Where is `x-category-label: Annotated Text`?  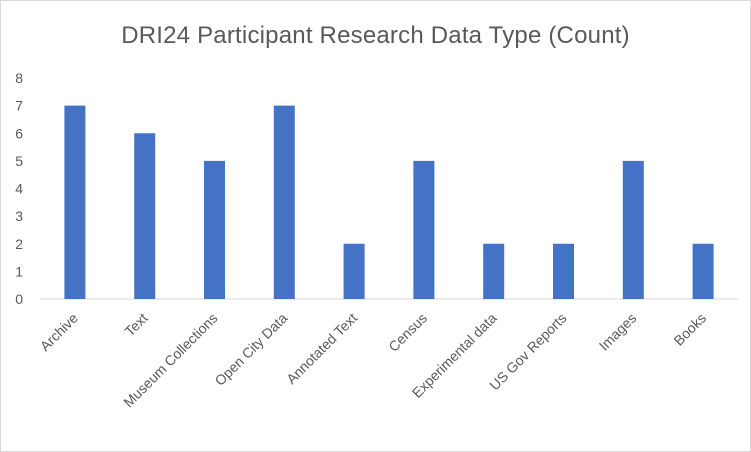 x-category-label: Annotated Text is located at coordinates (321, 348).